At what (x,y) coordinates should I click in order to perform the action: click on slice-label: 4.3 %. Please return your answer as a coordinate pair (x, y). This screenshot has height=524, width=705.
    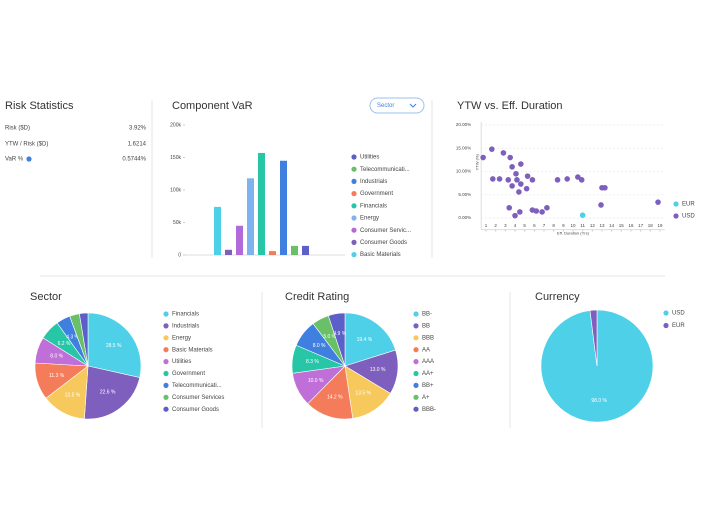
    Looking at the image, I should click on (72, 337).